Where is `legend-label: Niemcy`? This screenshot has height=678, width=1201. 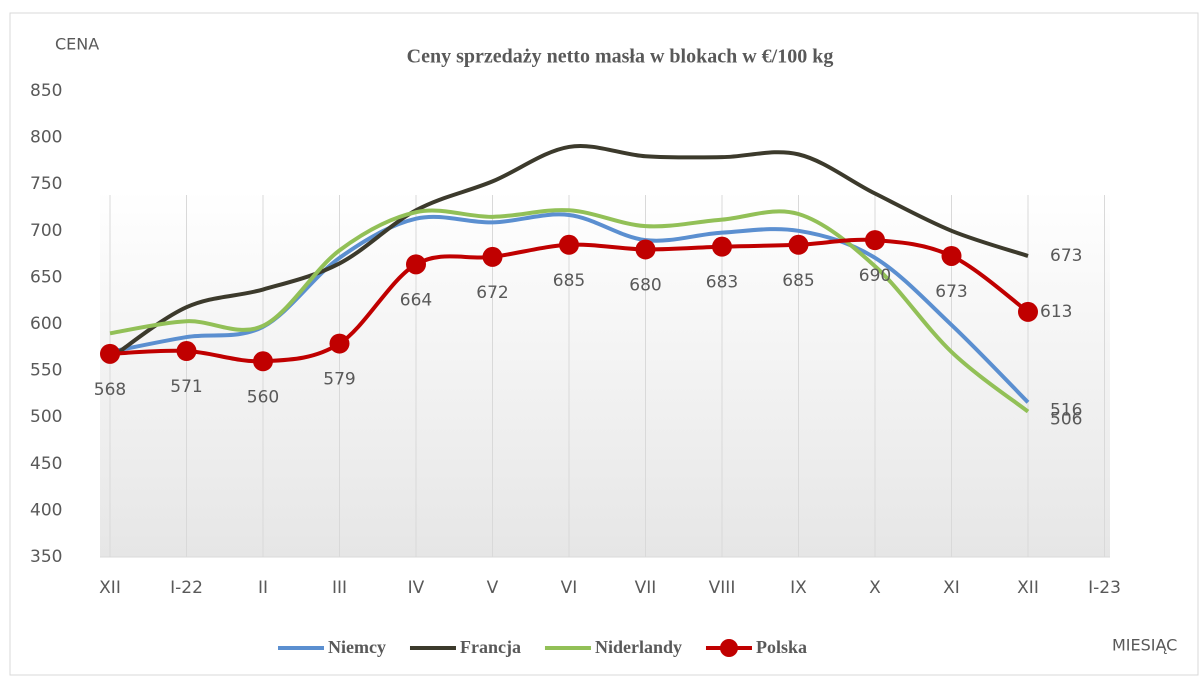
legend-label: Niemcy is located at coordinates (357, 647).